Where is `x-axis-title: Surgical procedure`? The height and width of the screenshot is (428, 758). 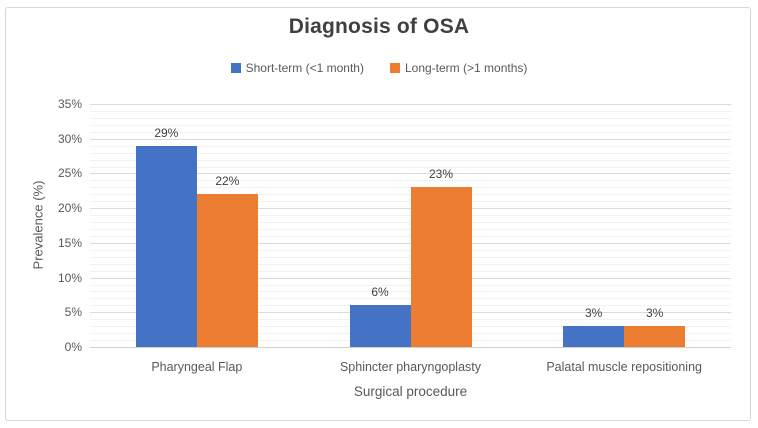
x-axis-title: Surgical procedure is located at coordinates (410, 391).